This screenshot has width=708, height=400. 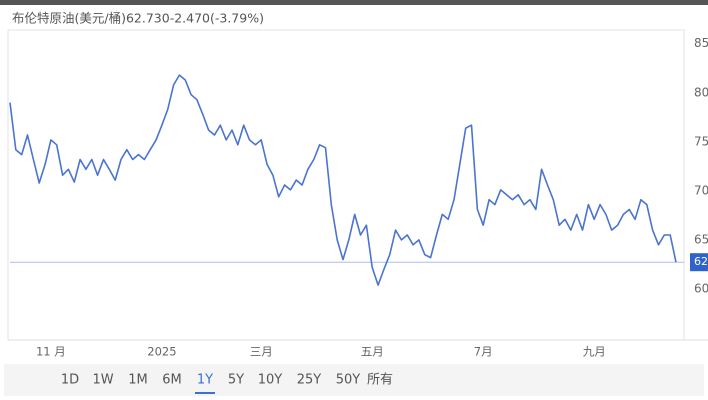 What do you see at coordinates (270, 380) in the screenshot?
I see `range-button: 10Y` at bounding box center [270, 380].